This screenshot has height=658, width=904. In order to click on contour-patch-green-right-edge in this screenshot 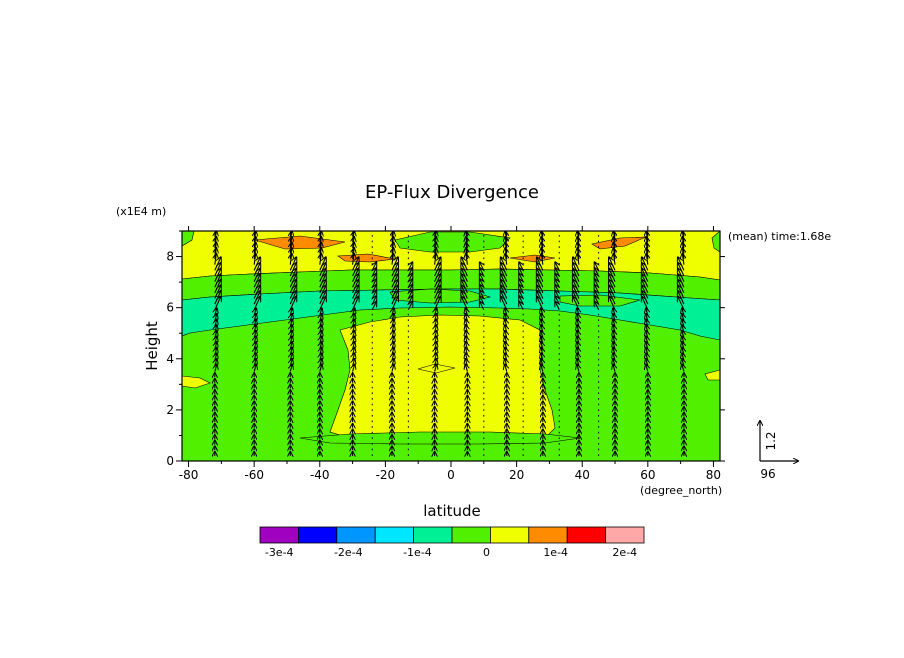, I will do `click(715, 242)`.